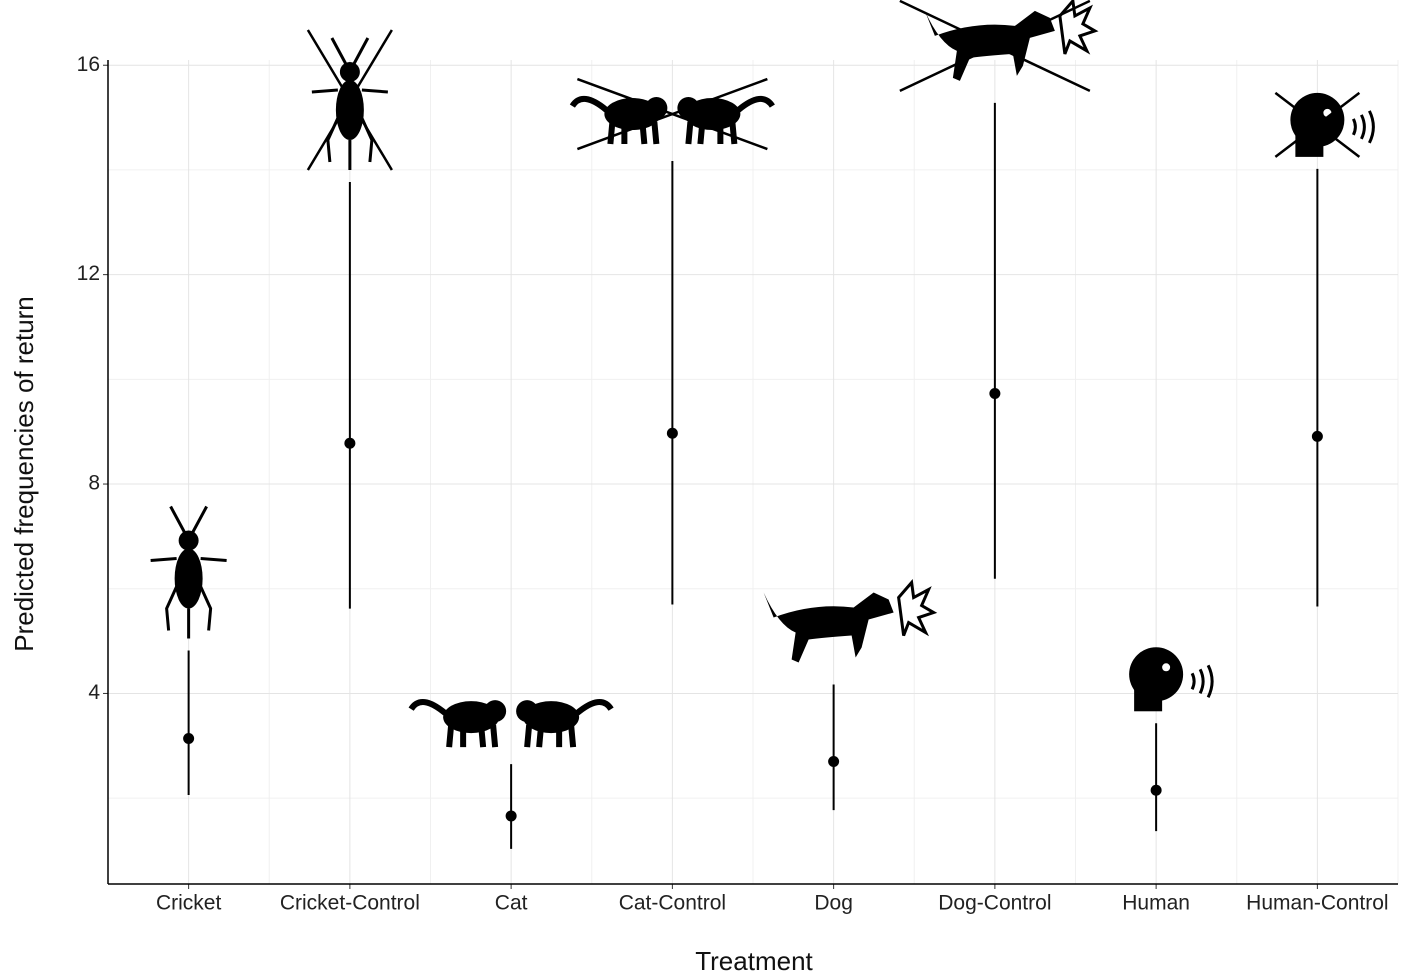 This screenshot has width=1403, height=977. I want to click on x-tick-label: Cat-Control, so click(672, 903).